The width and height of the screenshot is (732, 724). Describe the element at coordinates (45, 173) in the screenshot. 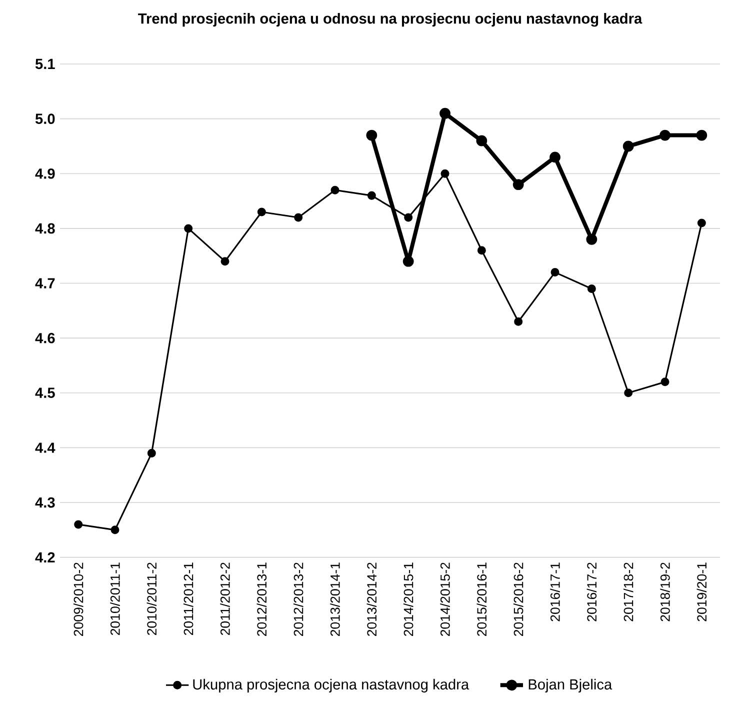

I see `y-tick-label: 4.9` at that location.